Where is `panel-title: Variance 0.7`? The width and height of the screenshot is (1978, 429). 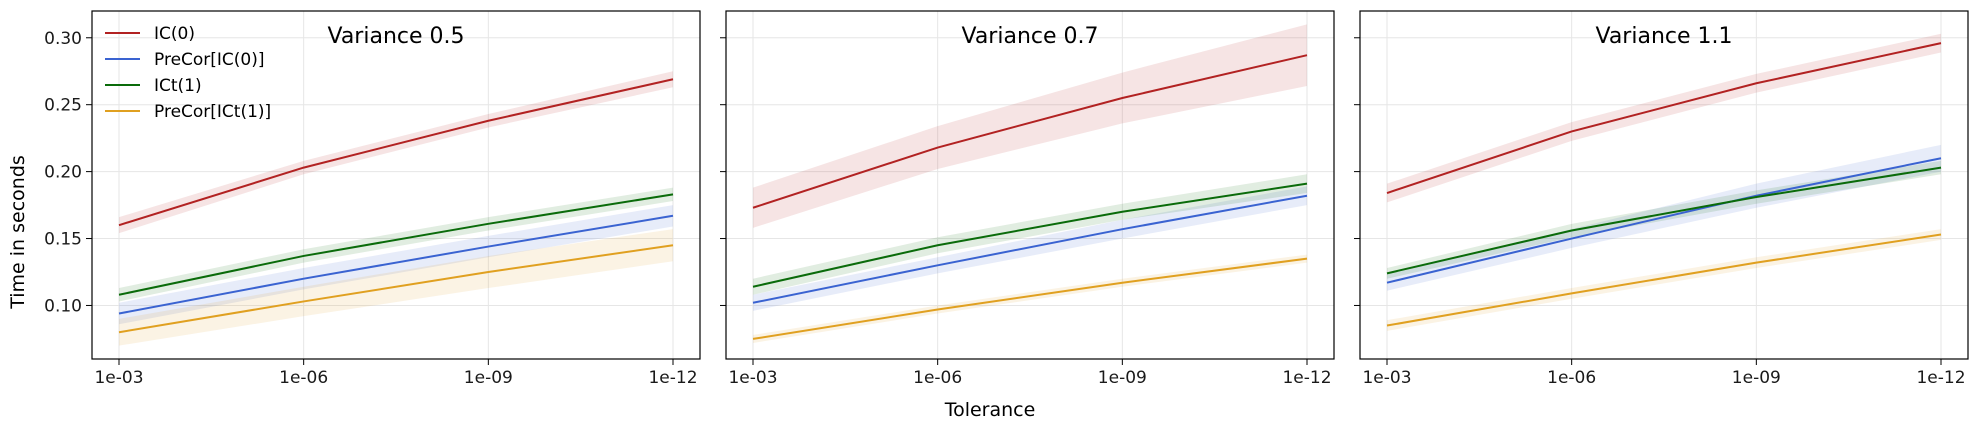
panel-title: Variance 0.7 is located at coordinates (1029, 36).